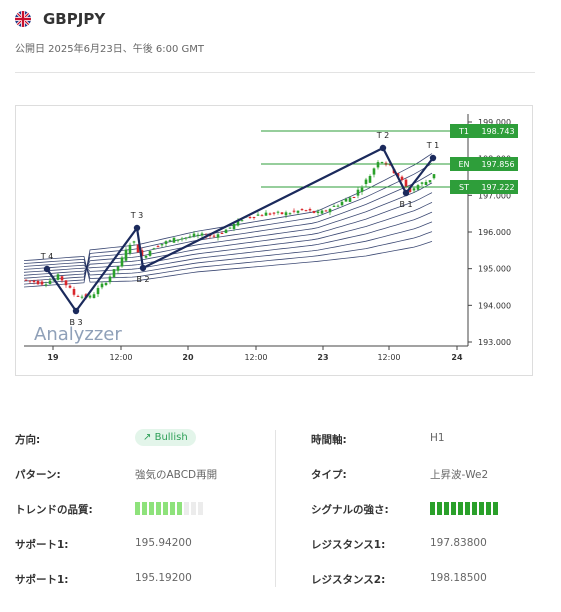 The image size is (561, 612). What do you see at coordinates (275, 72) in the screenshot?
I see `divider` at bounding box center [275, 72].